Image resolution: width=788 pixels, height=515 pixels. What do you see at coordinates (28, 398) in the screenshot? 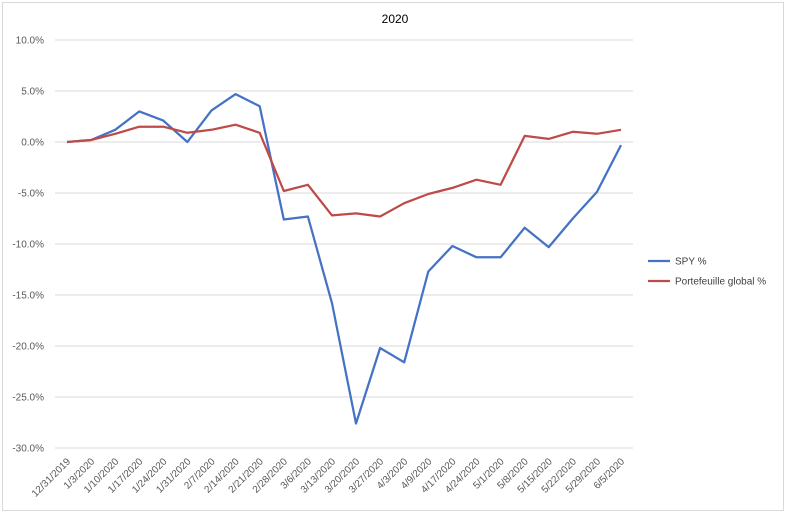
I see `y-tick-label: -25.0%` at bounding box center [28, 398].